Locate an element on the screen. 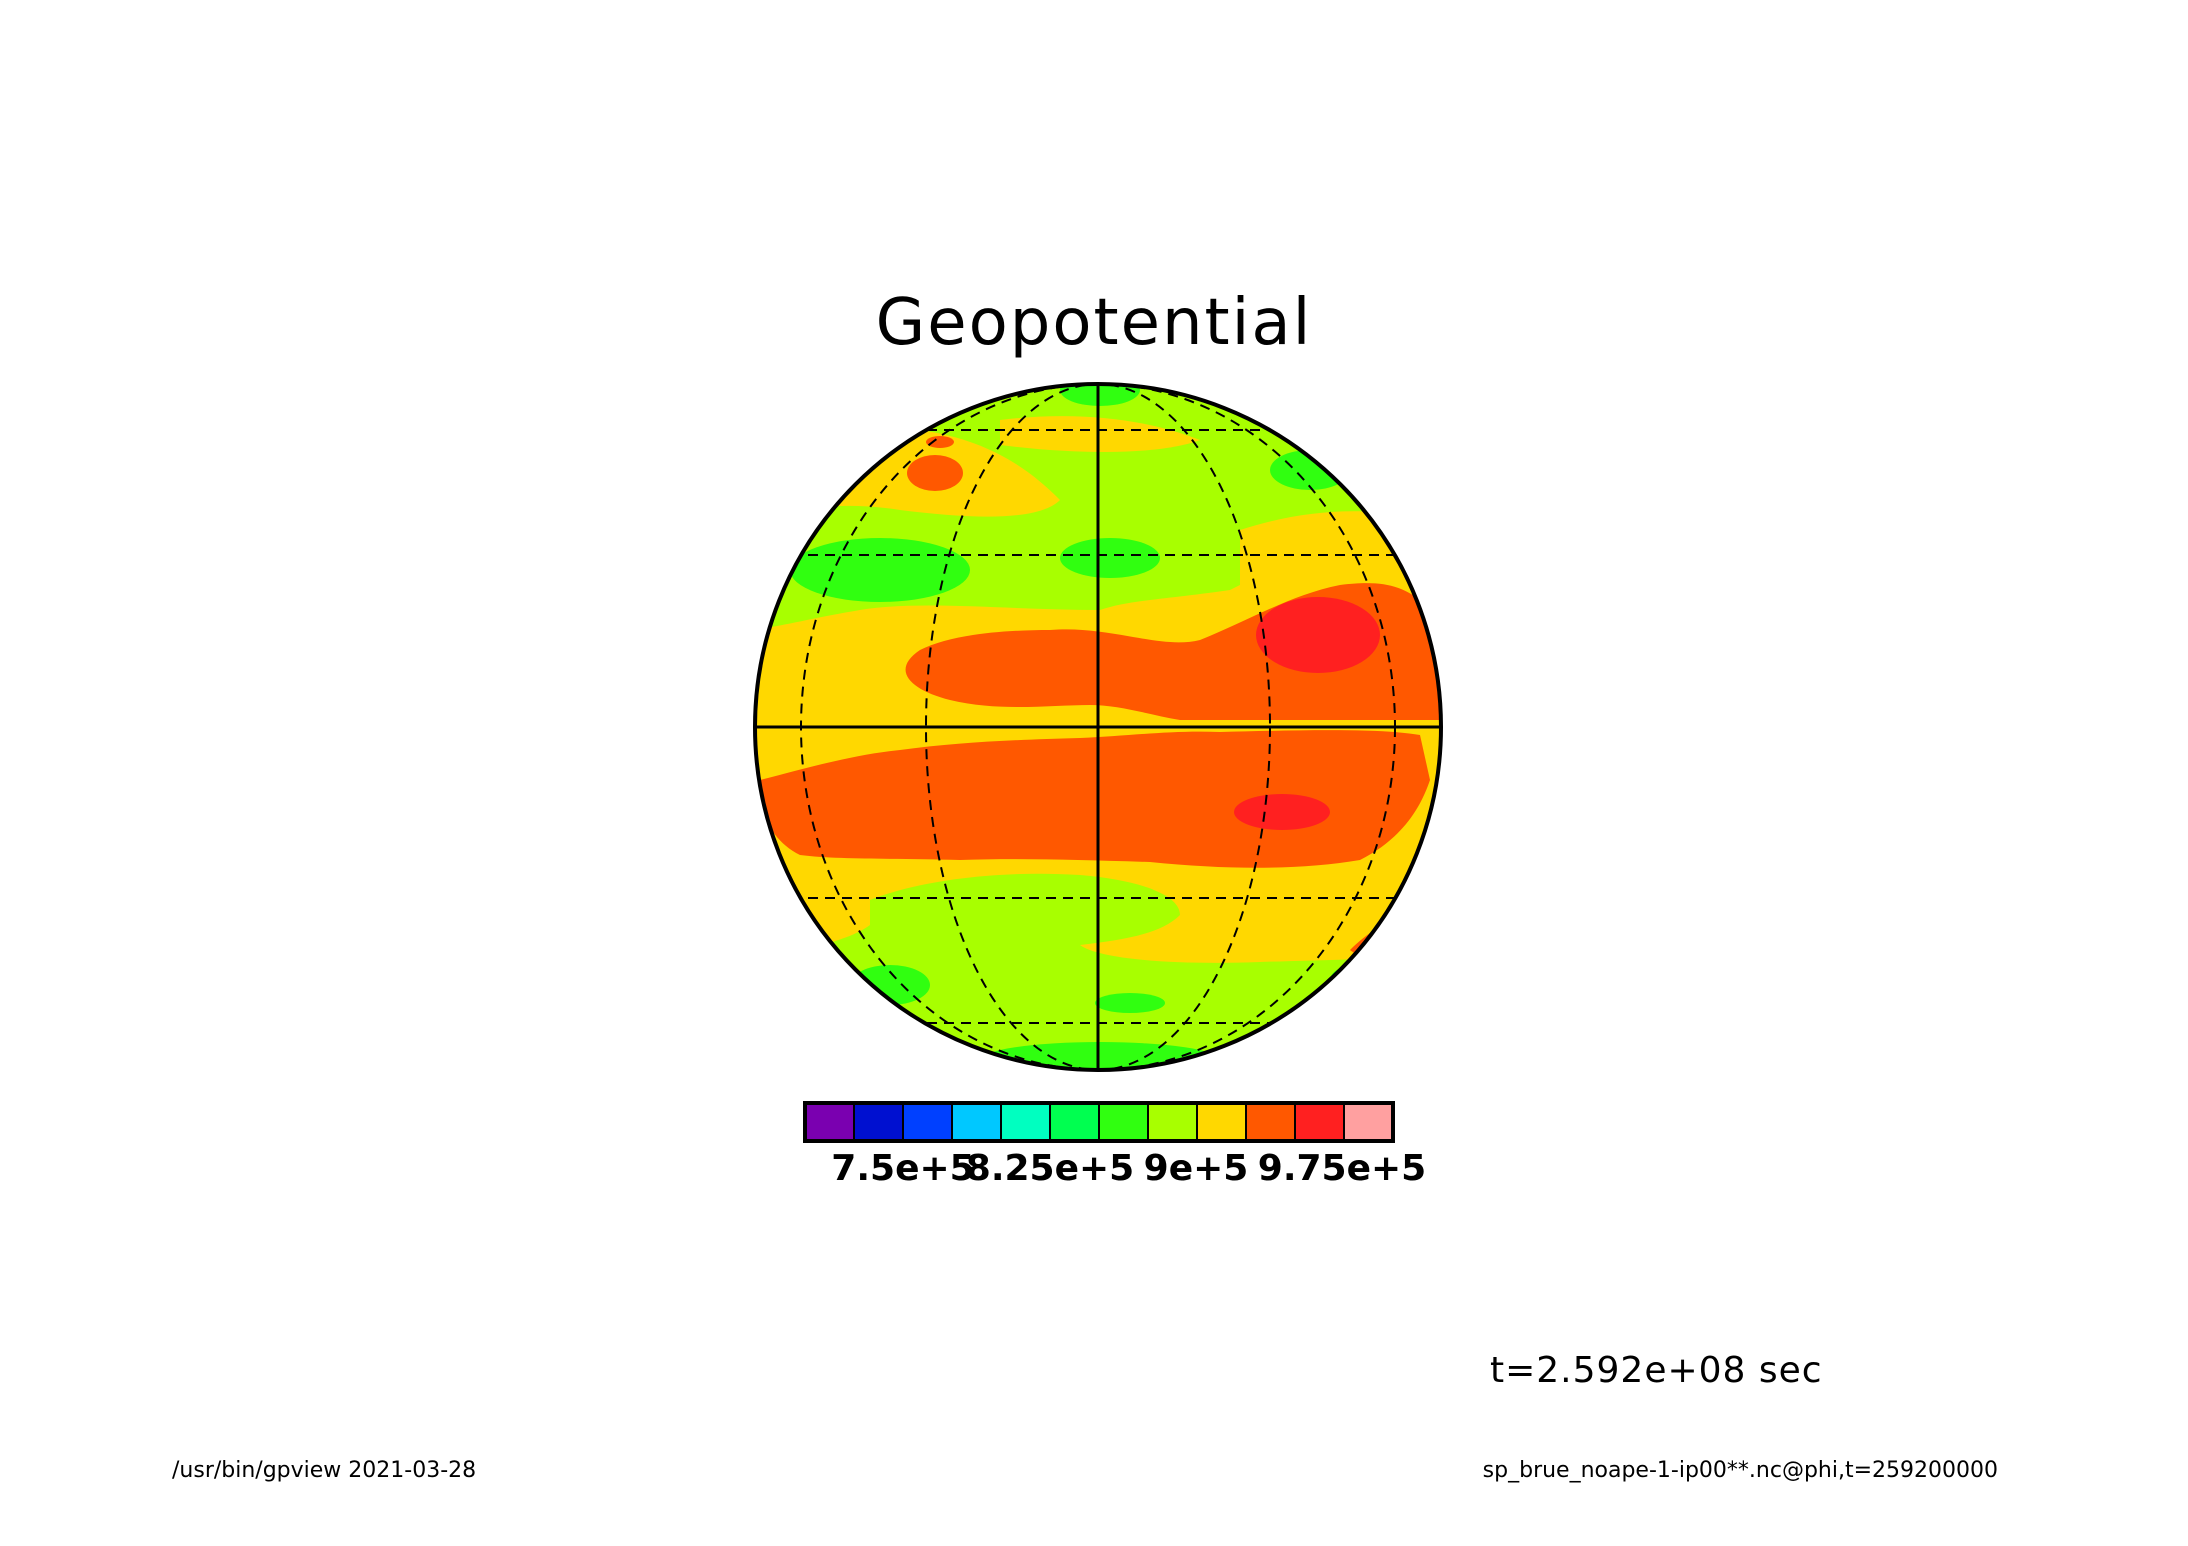 Image resolution: width=2188 pixels, height=1546 pixels. axes is located at coordinates (1098, 727).